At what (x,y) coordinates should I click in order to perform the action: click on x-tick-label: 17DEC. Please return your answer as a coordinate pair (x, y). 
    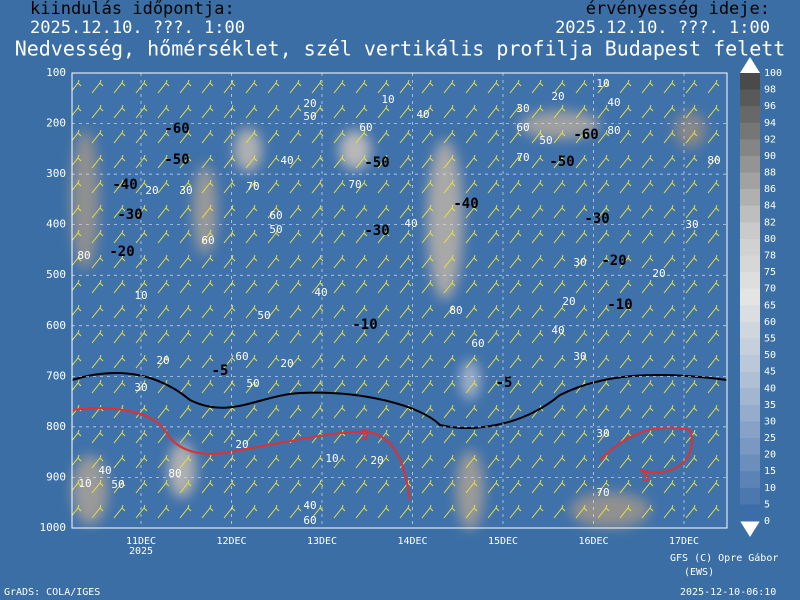
    Looking at the image, I should click on (684, 541).